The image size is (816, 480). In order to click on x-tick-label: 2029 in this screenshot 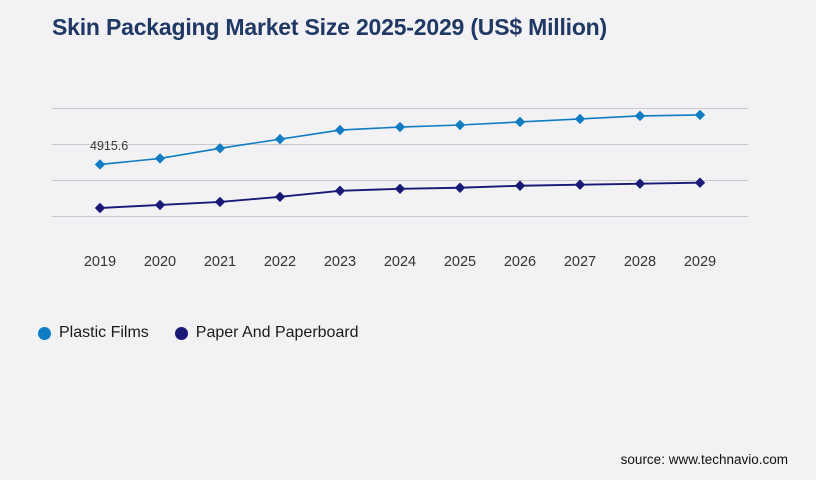, I will do `click(700, 262)`.